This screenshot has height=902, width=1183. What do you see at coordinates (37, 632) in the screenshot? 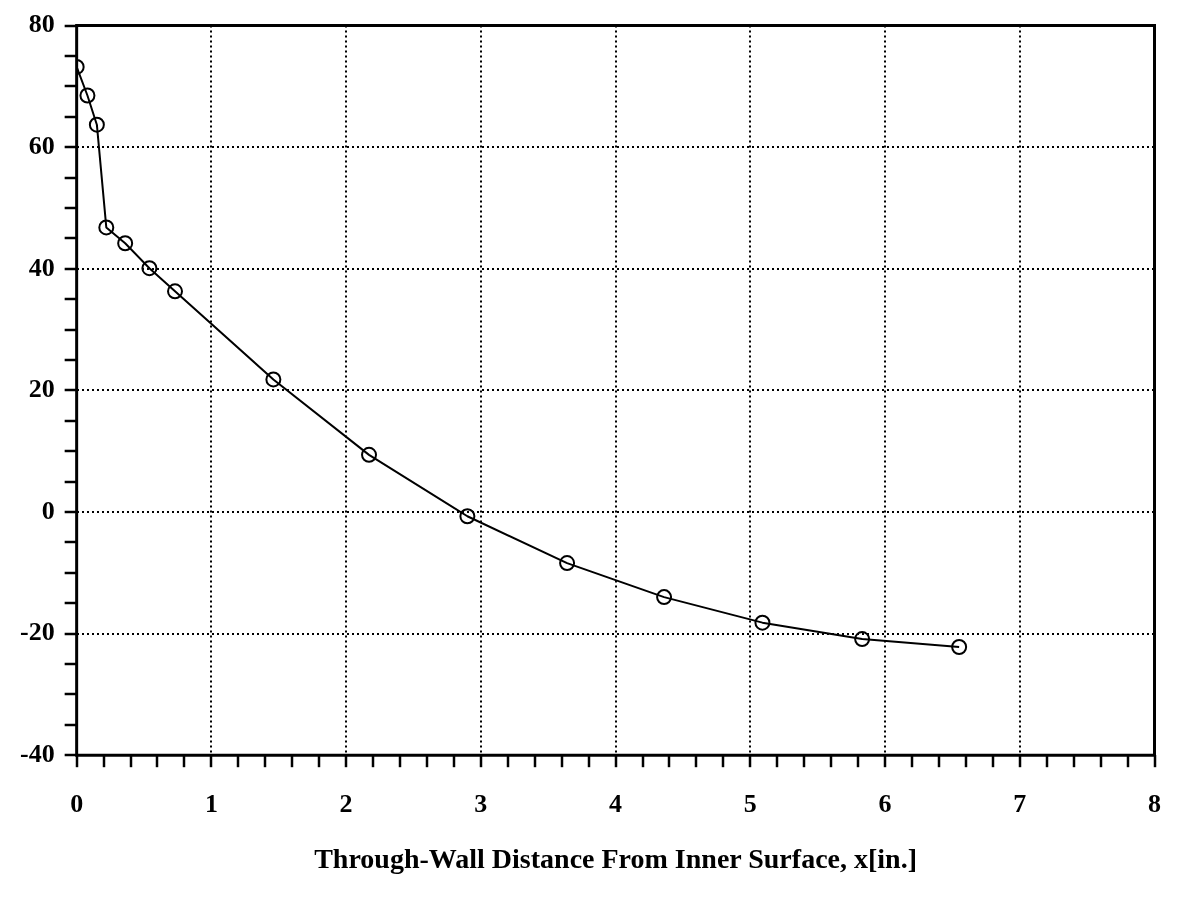
I see `y-tick-label: -20` at bounding box center [37, 632].